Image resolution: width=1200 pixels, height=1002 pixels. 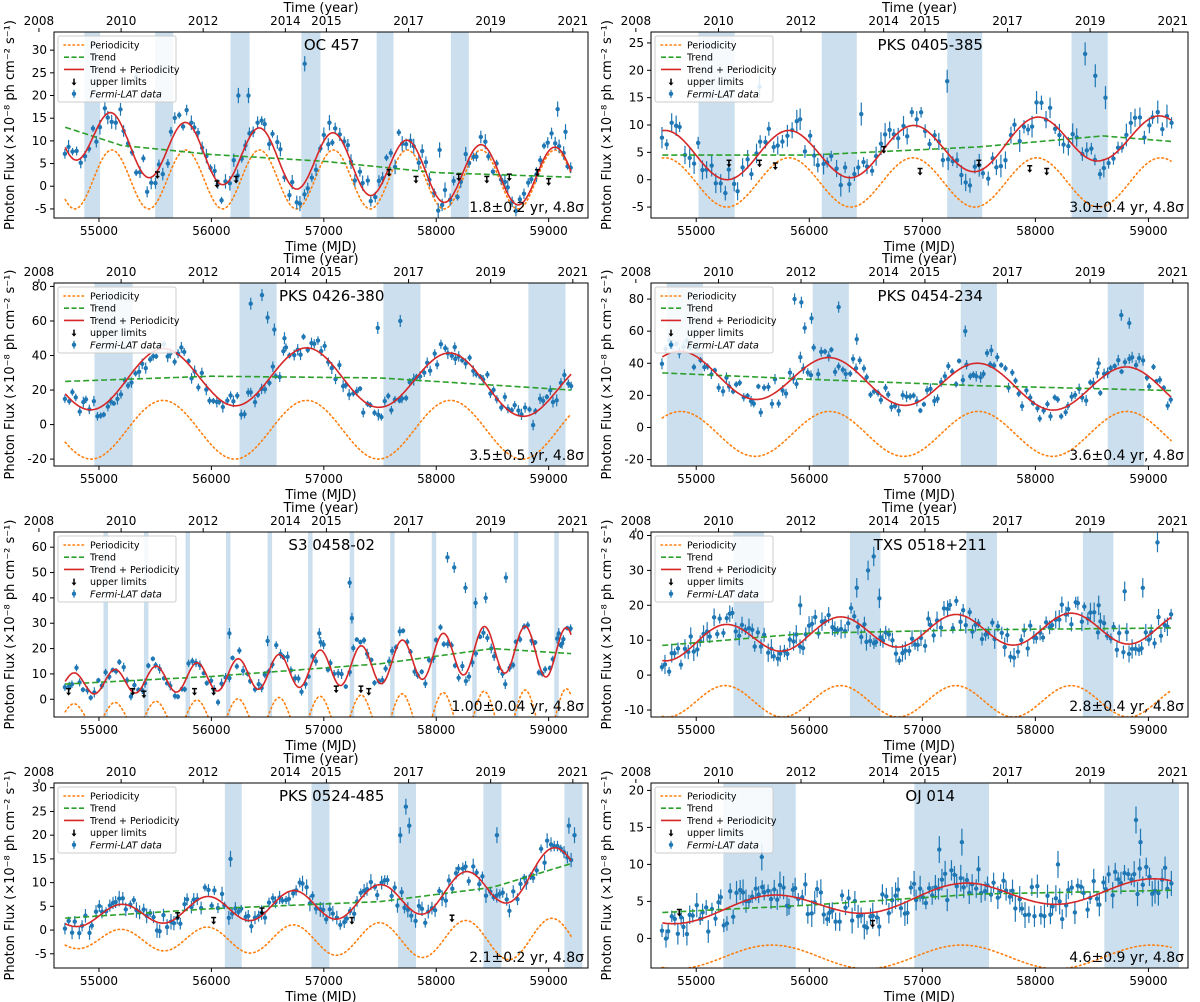 What do you see at coordinates (636, 299) in the screenshot?
I see `y-tick-label: 80` at bounding box center [636, 299].